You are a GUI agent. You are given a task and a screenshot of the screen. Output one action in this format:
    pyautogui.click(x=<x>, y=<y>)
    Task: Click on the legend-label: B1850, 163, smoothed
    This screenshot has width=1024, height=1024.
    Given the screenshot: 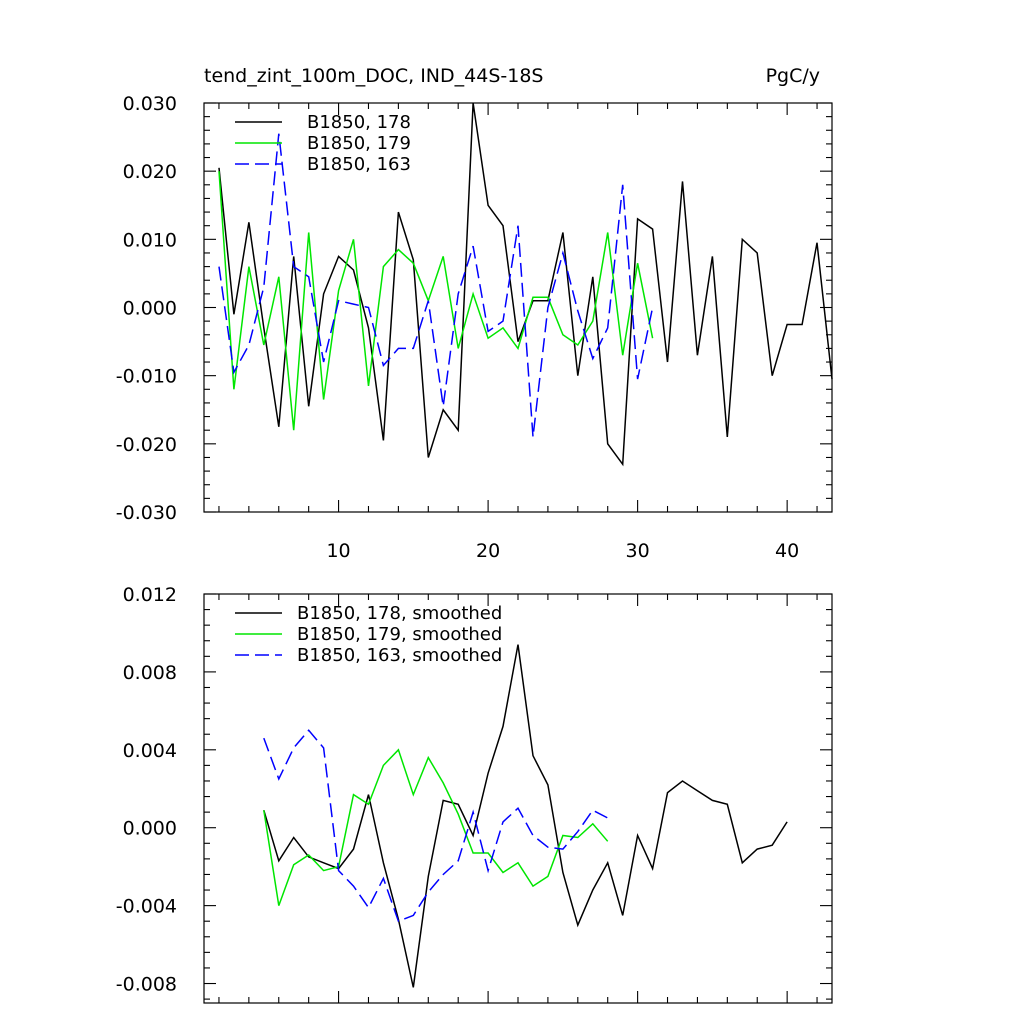 What is the action you would take?
    pyautogui.click(x=399, y=655)
    